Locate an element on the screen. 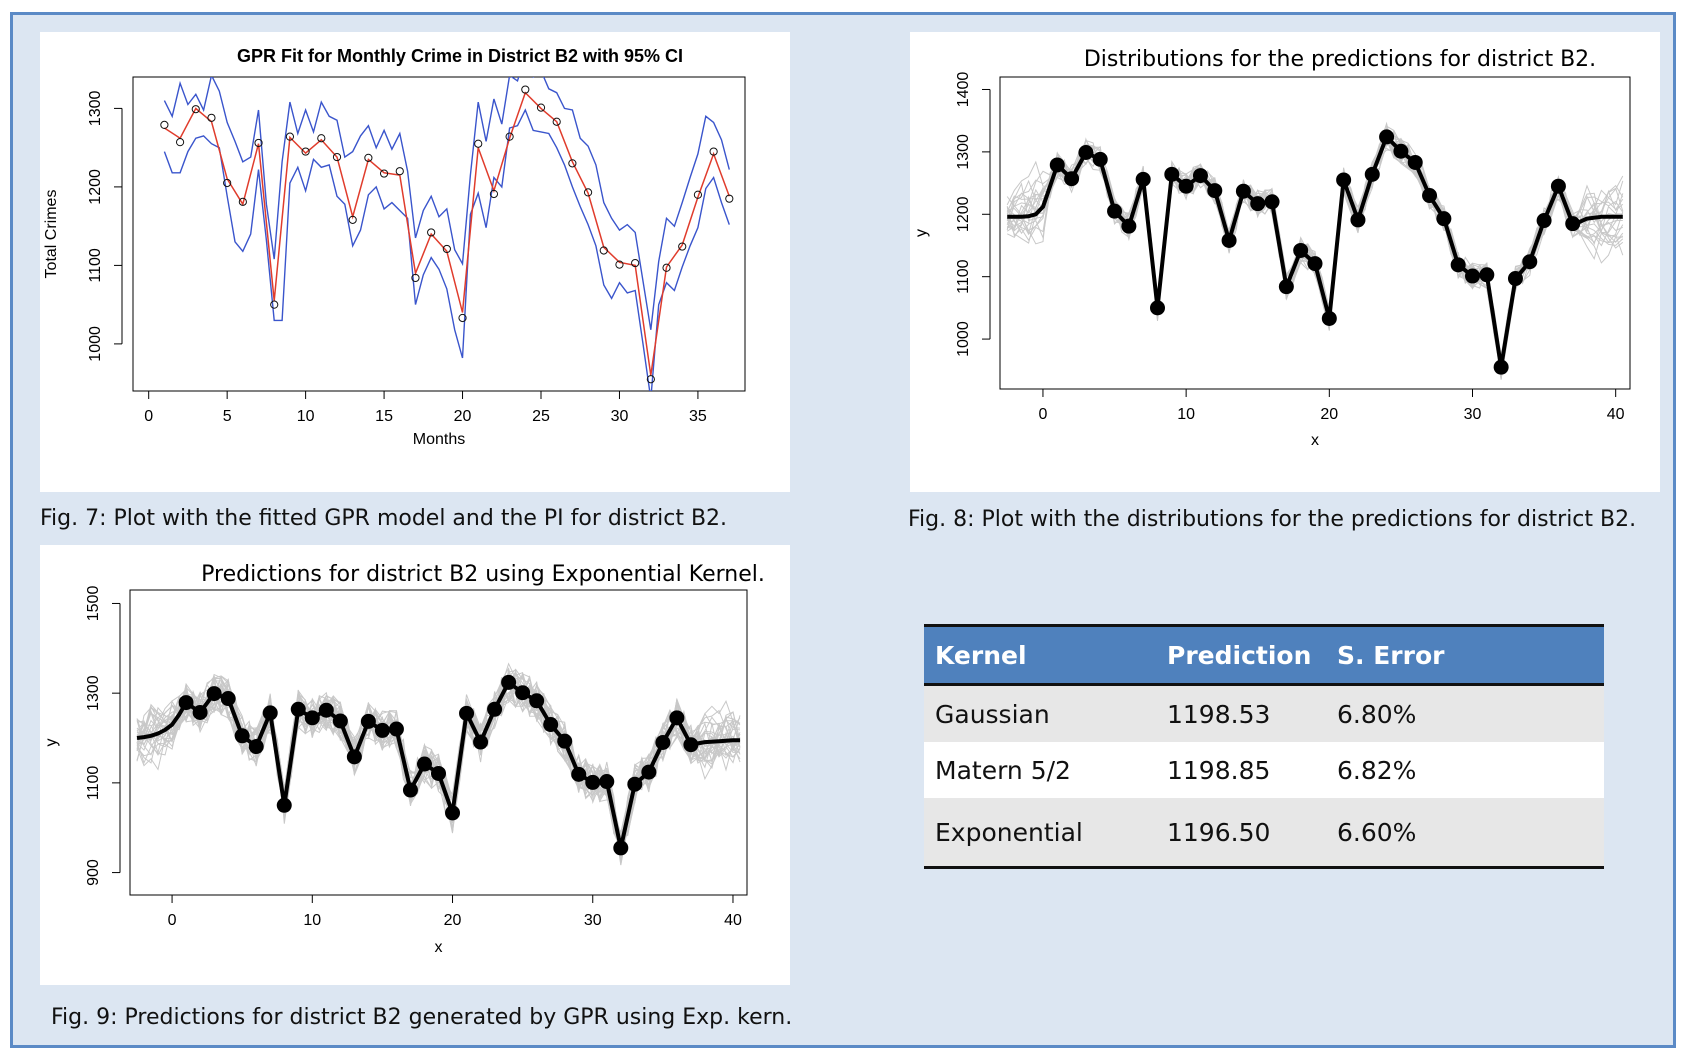  plot-layer is located at coordinates (1315, 250).